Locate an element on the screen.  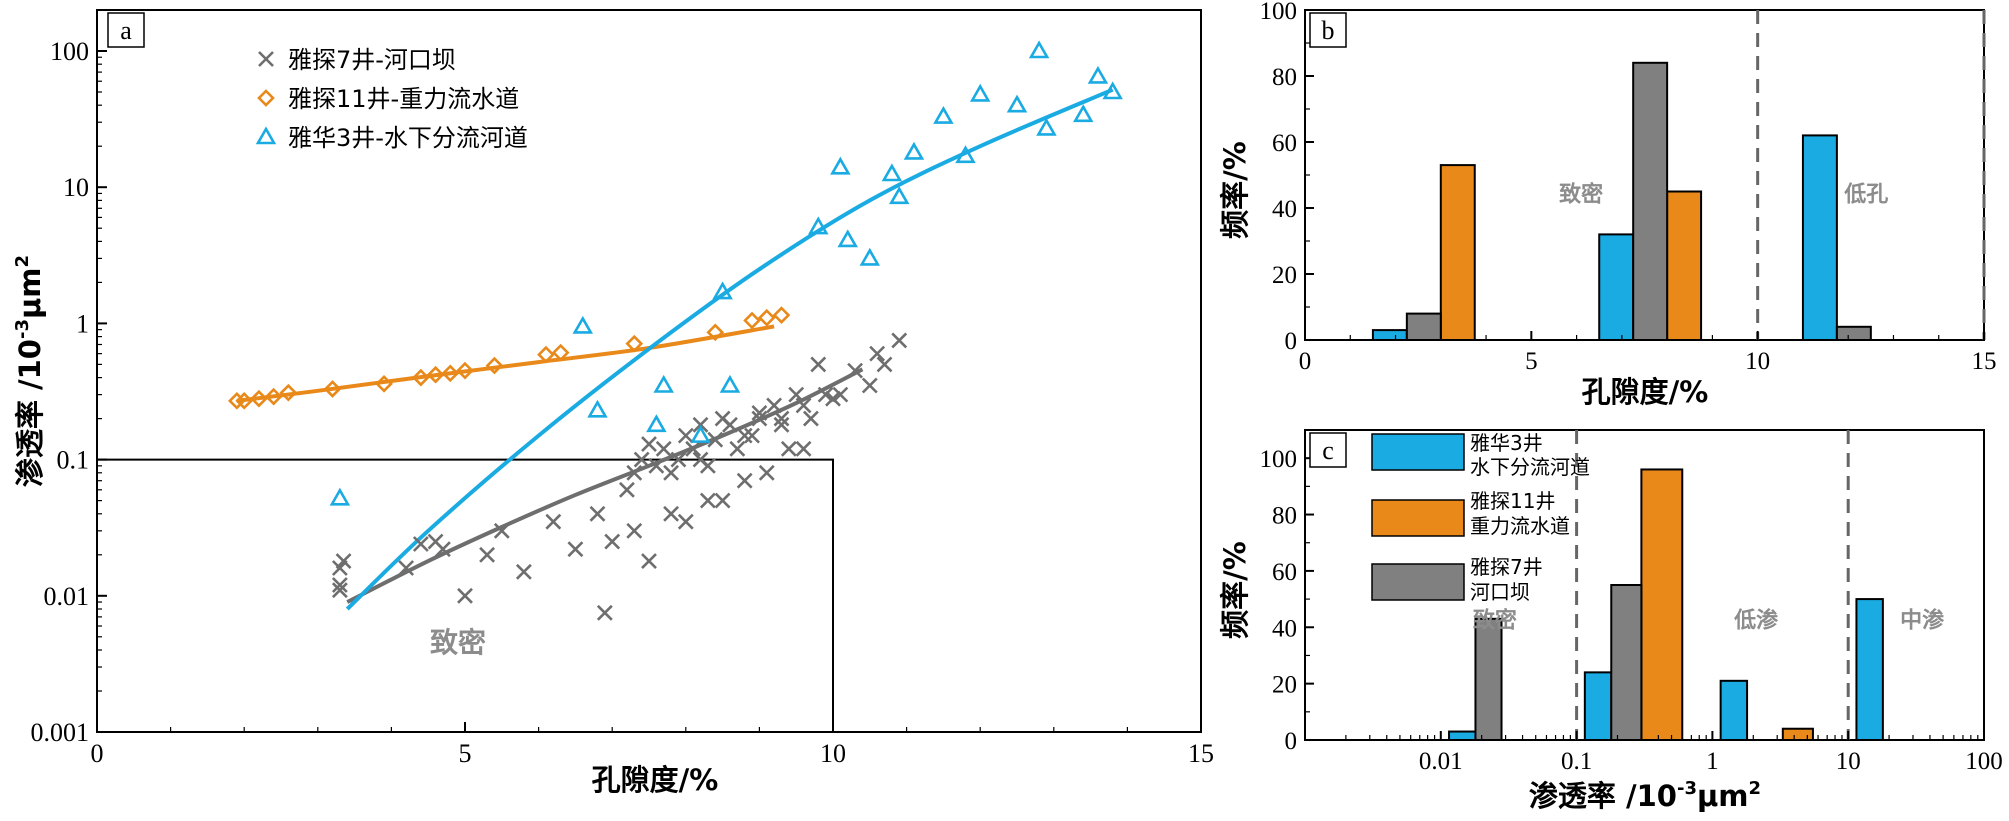
legend-c-yahua3: 雅华3井 水下分流河道 is located at coordinates (1480, 455).